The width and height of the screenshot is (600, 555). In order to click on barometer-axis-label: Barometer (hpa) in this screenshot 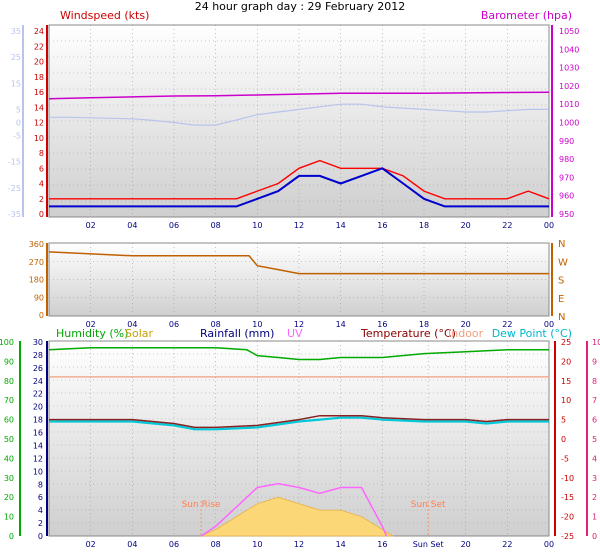, I will do `click(526, 15)`.